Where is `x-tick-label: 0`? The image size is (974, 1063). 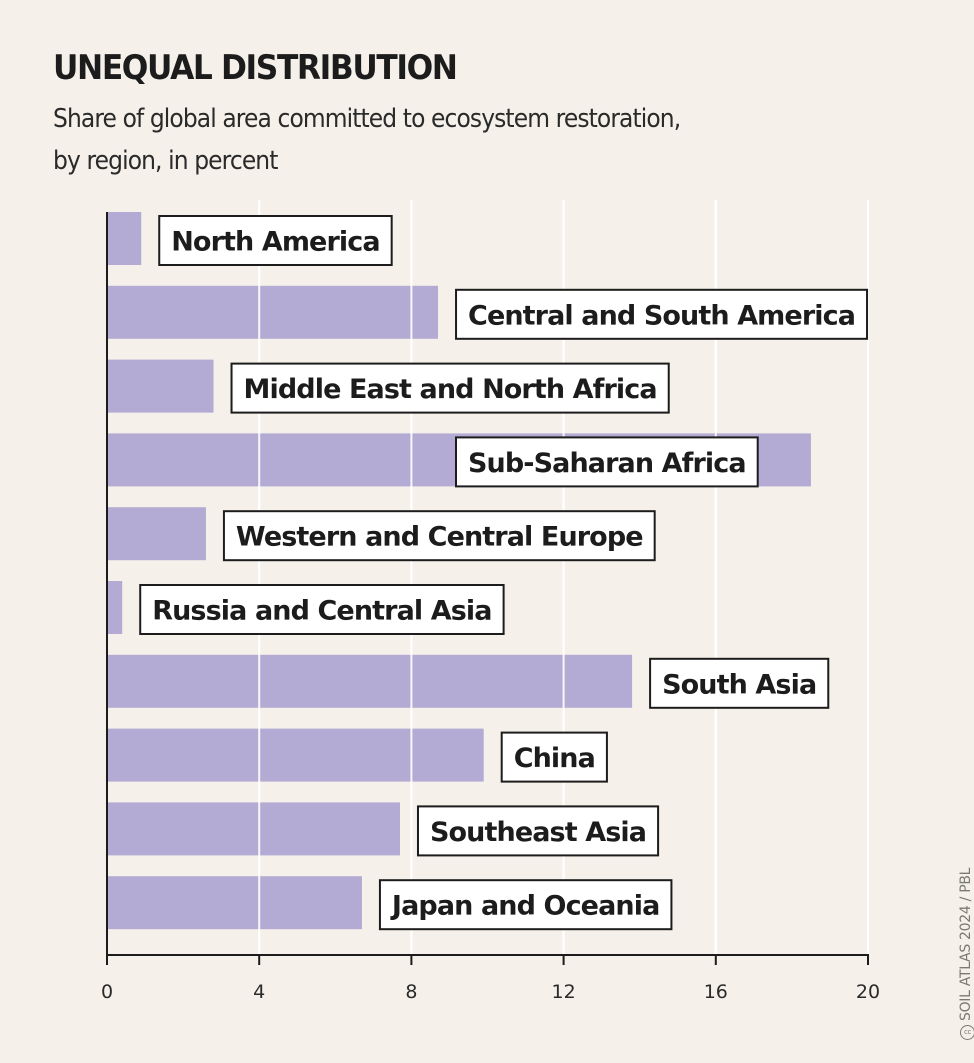 x-tick-label: 0 is located at coordinates (107, 992).